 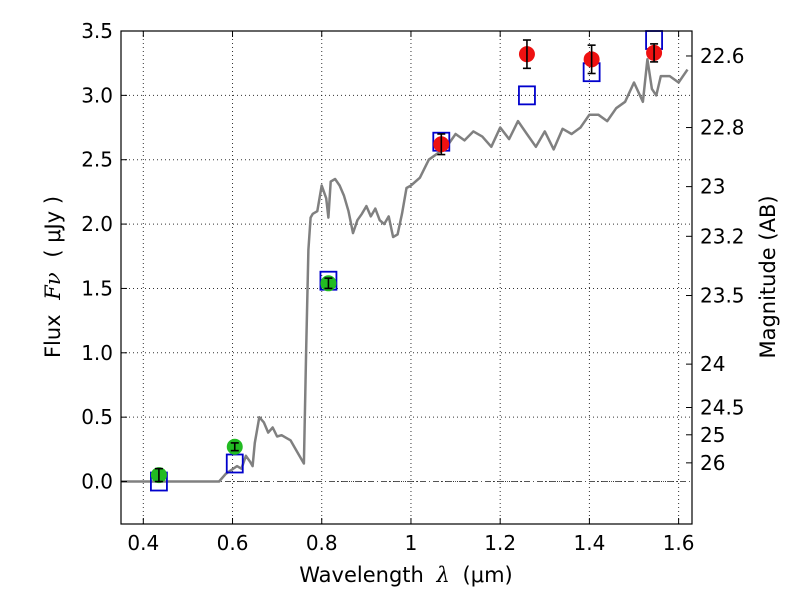 What do you see at coordinates (488, 575) in the screenshot?
I see `x-axis-label-unit: (μm)` at bounding box center [488, 575].